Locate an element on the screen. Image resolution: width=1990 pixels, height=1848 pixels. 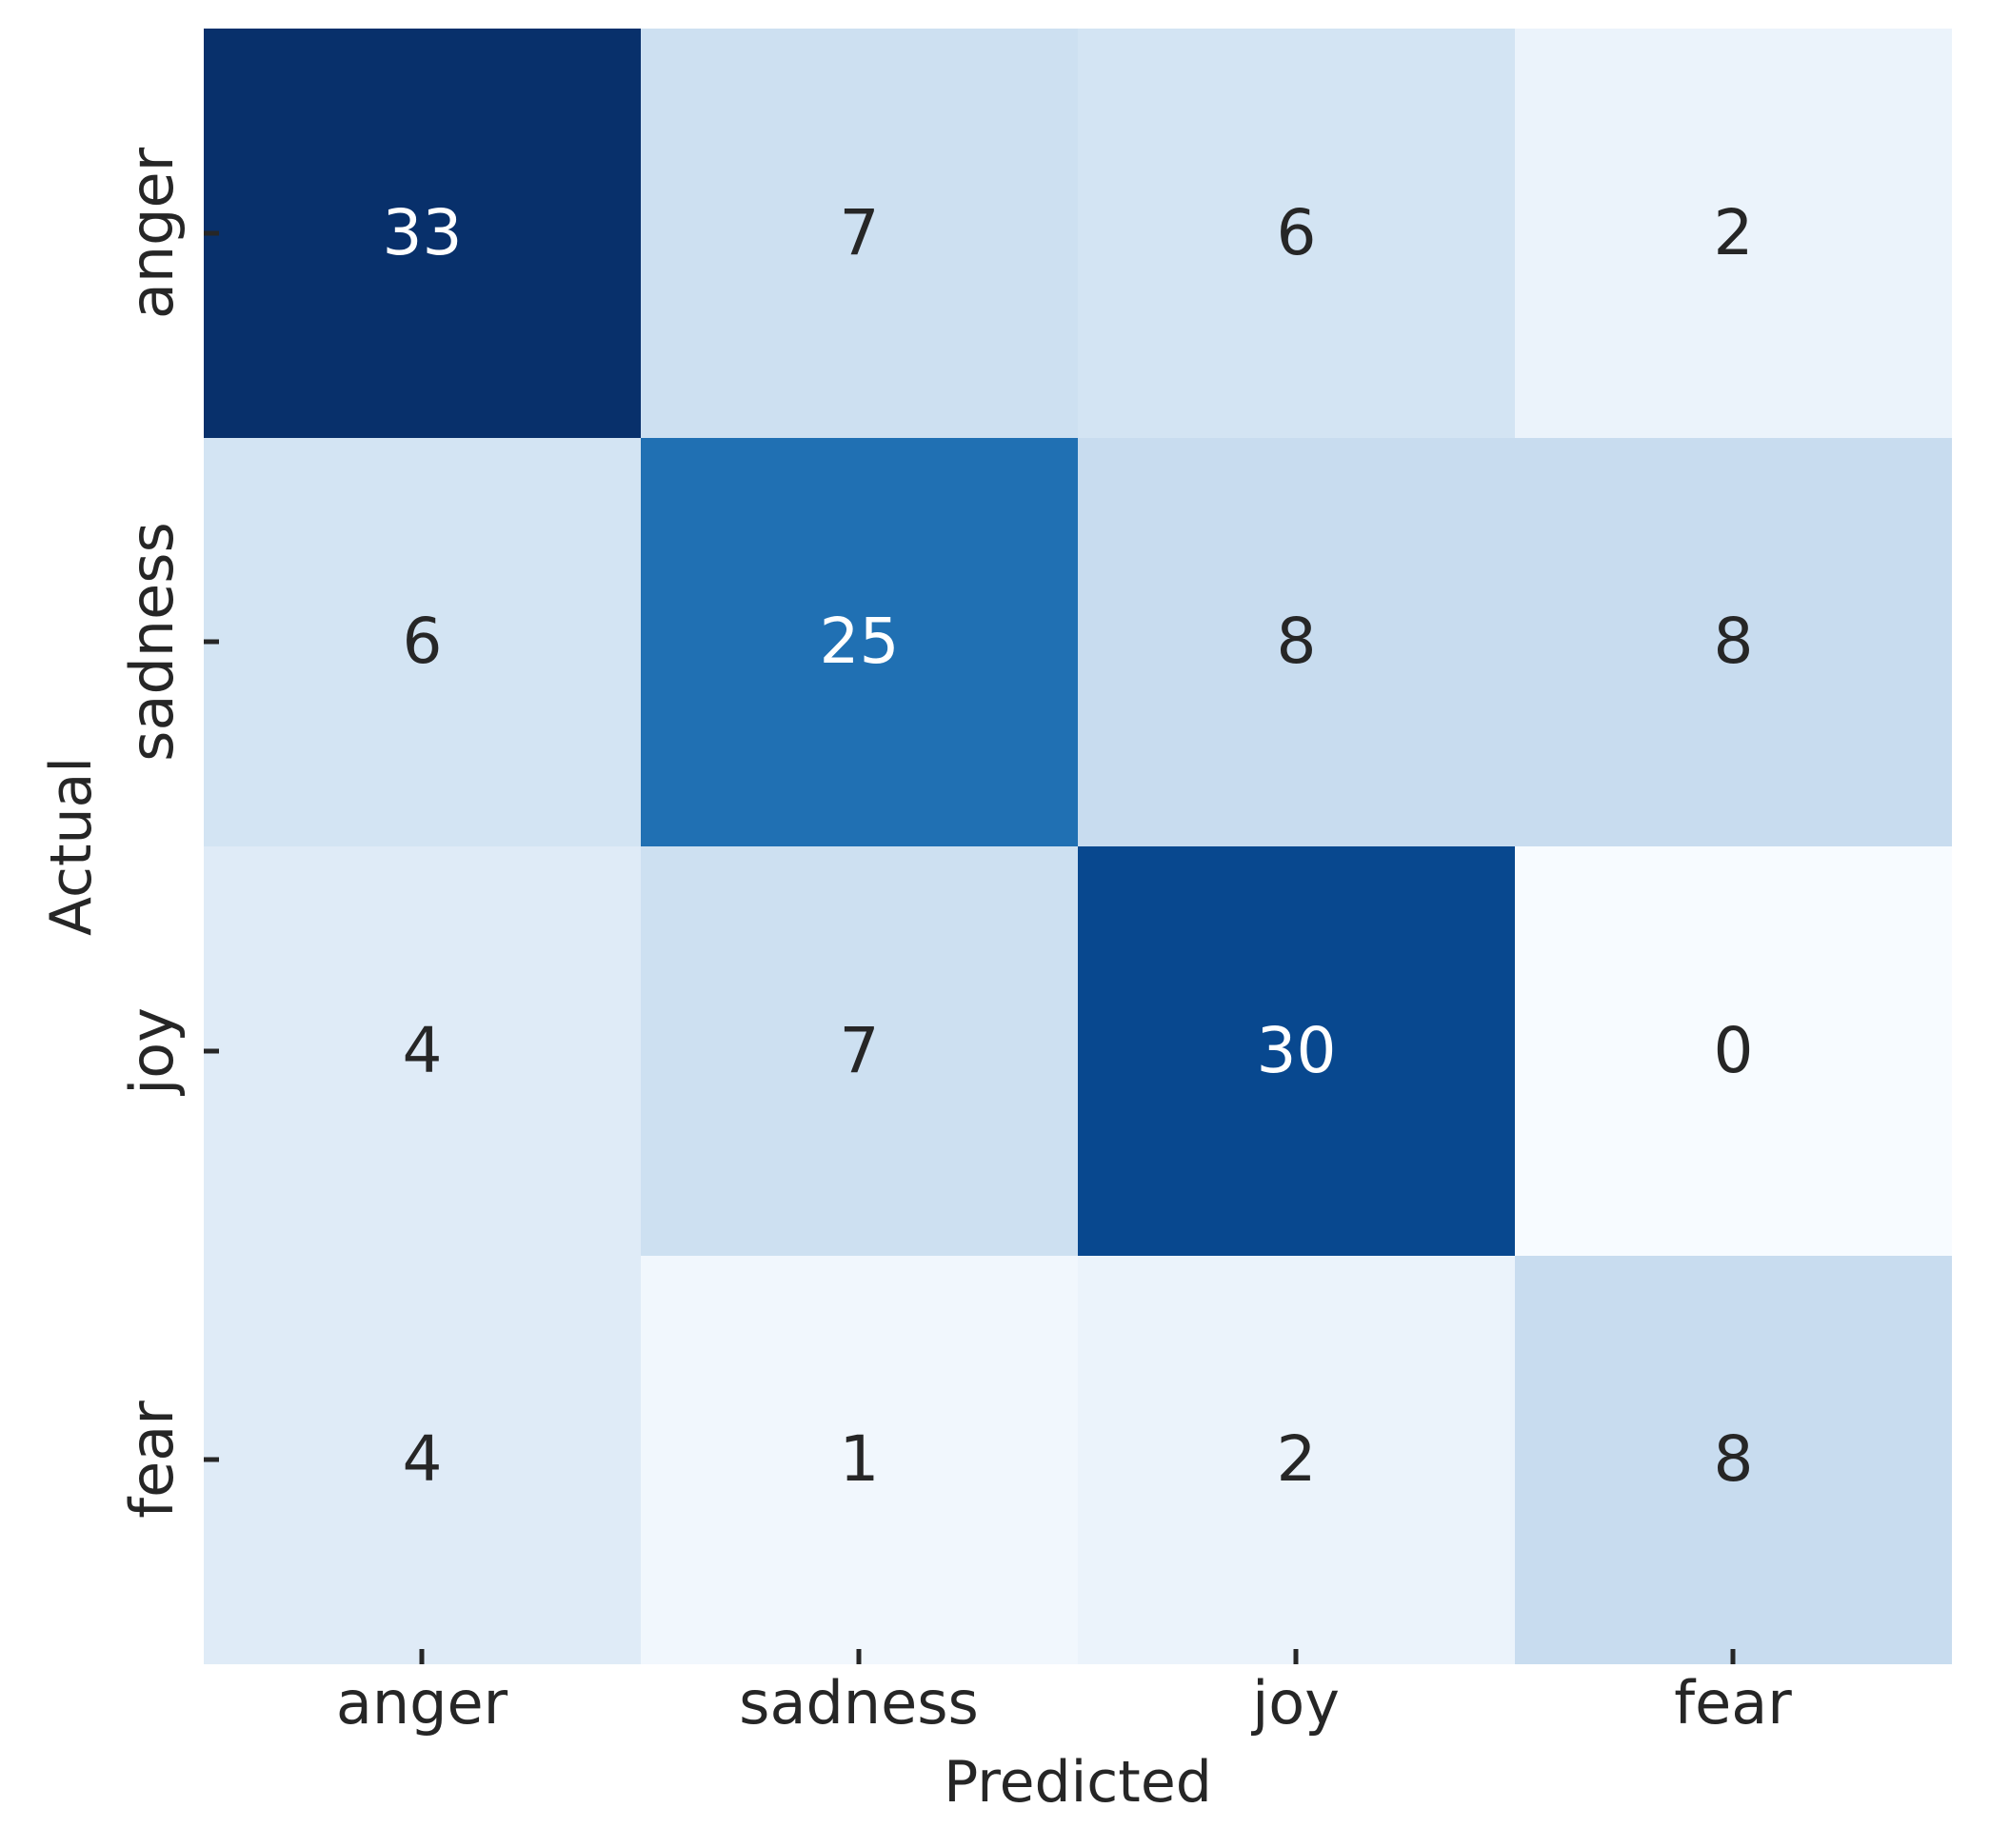
cell-value: 0 is located at coordinates (1733, 1050).